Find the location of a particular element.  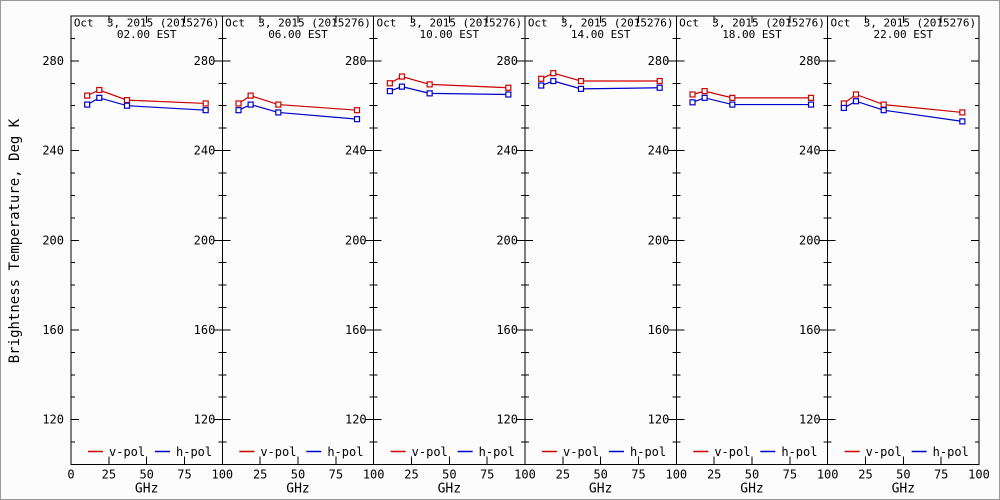

panel-frame is located at coordinates (903, 240).